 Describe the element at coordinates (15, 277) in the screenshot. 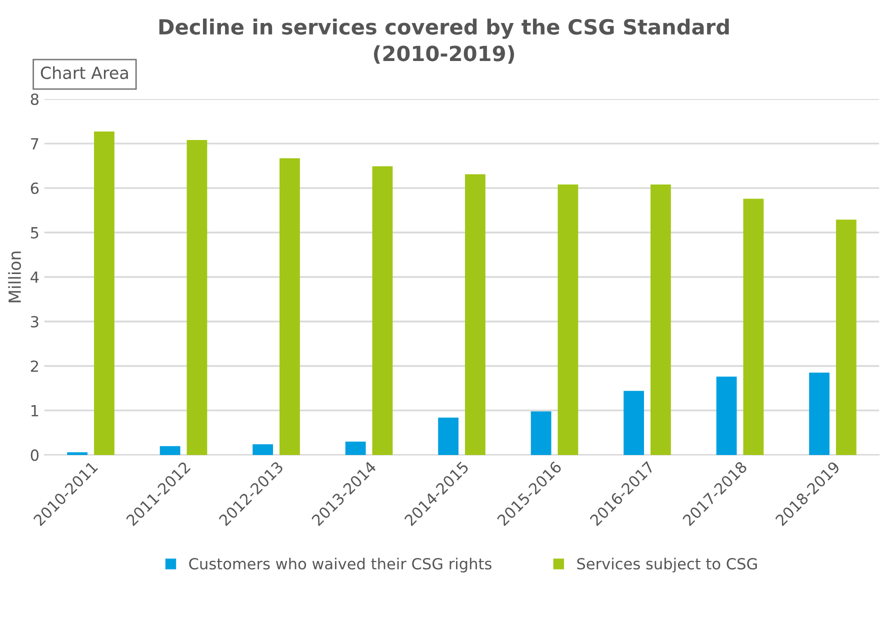

I see `y-axis-title: Million` at that location.